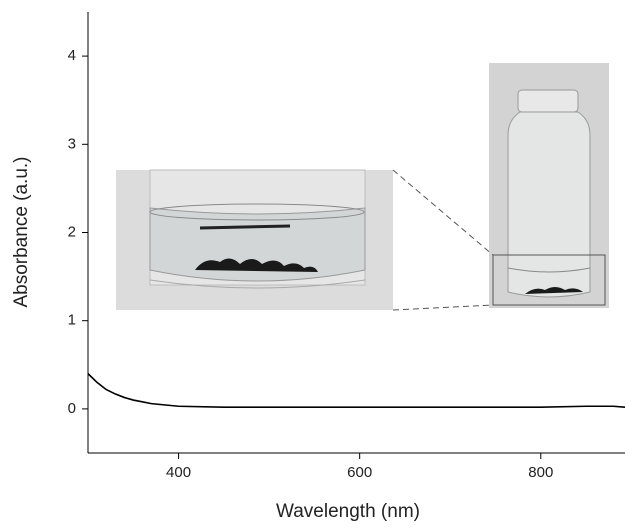 The image size is (625, 528). I want to click on x-axis-title: Wavelength (nm), so click(348, 511).